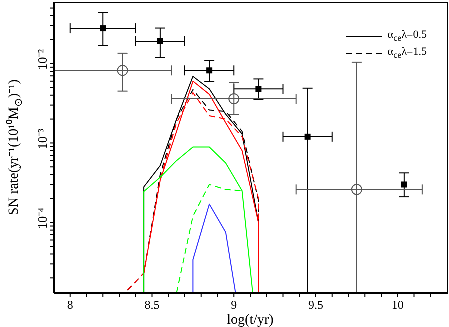 The image size is (449, 327). I want to click on legend-label: α$_{ce}$λ=1.5, so click(407, 53).